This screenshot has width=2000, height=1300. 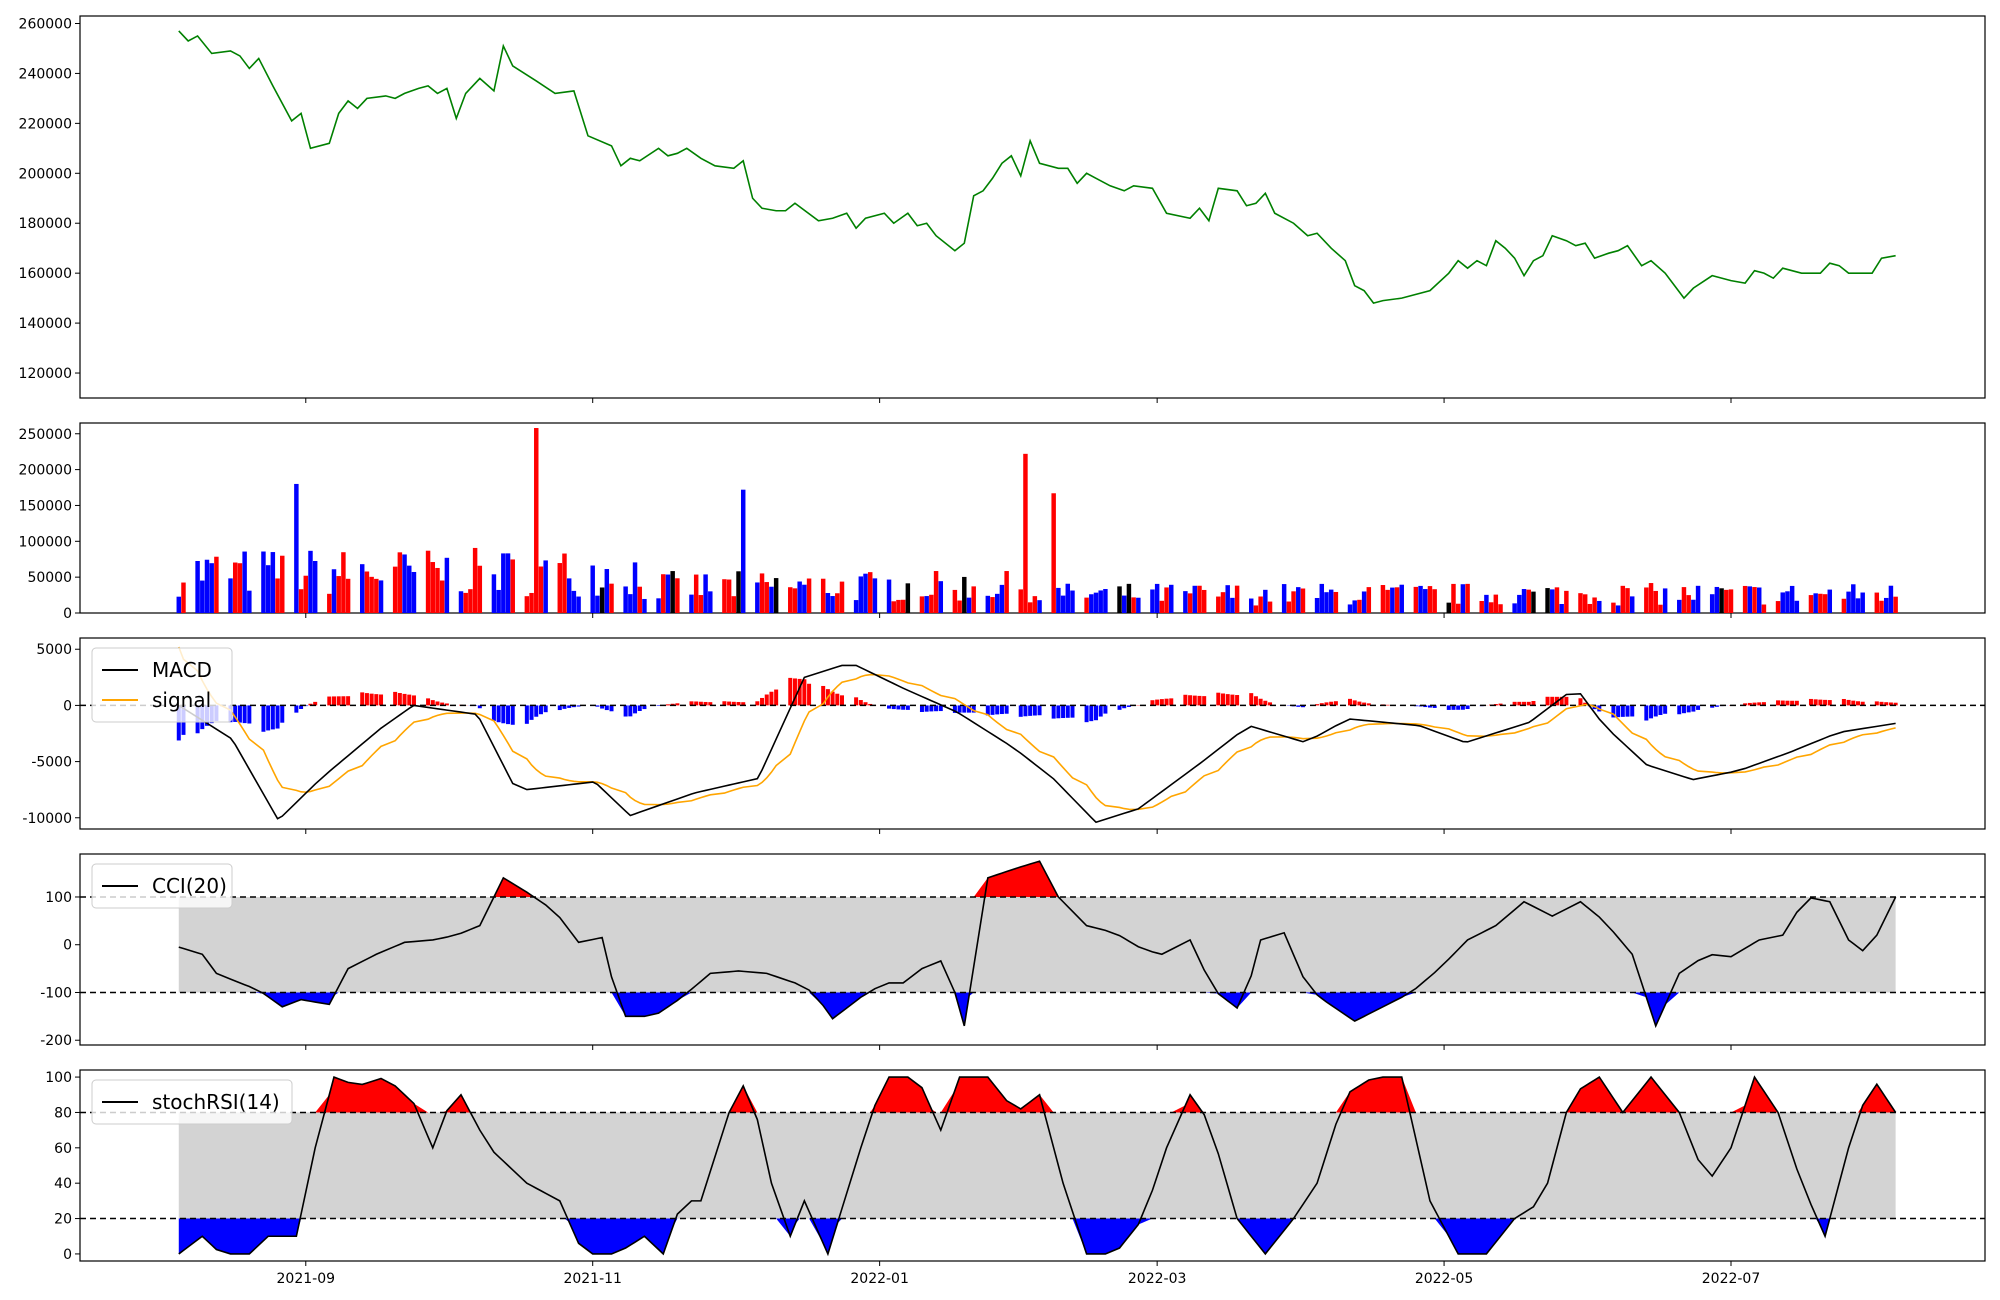 I want to click on overbought-fill, so click(x=1037, y=879).